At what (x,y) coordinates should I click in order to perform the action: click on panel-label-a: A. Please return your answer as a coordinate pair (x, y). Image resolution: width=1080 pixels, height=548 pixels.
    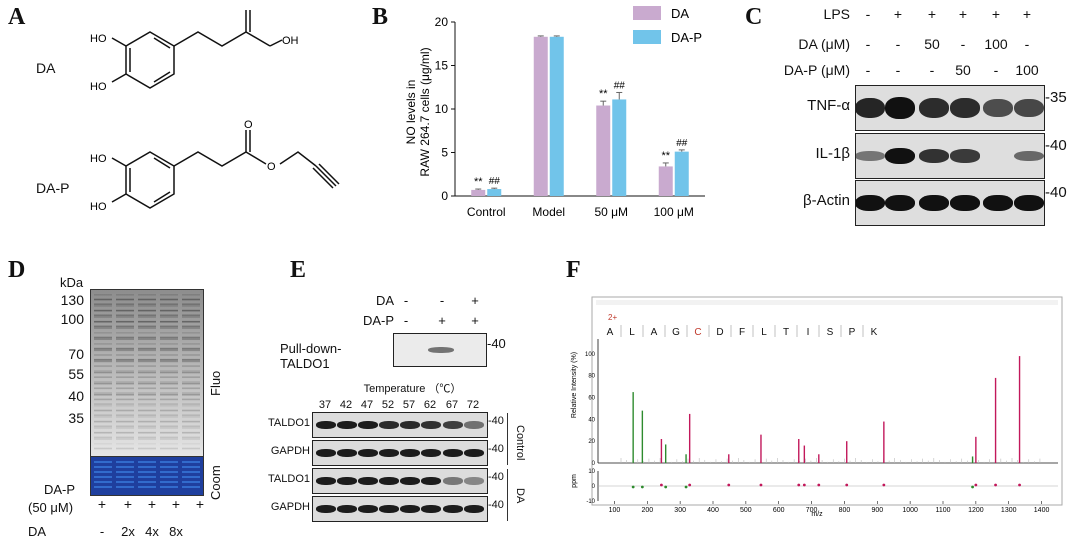
    Looking at the image, I should click on (17, 17).